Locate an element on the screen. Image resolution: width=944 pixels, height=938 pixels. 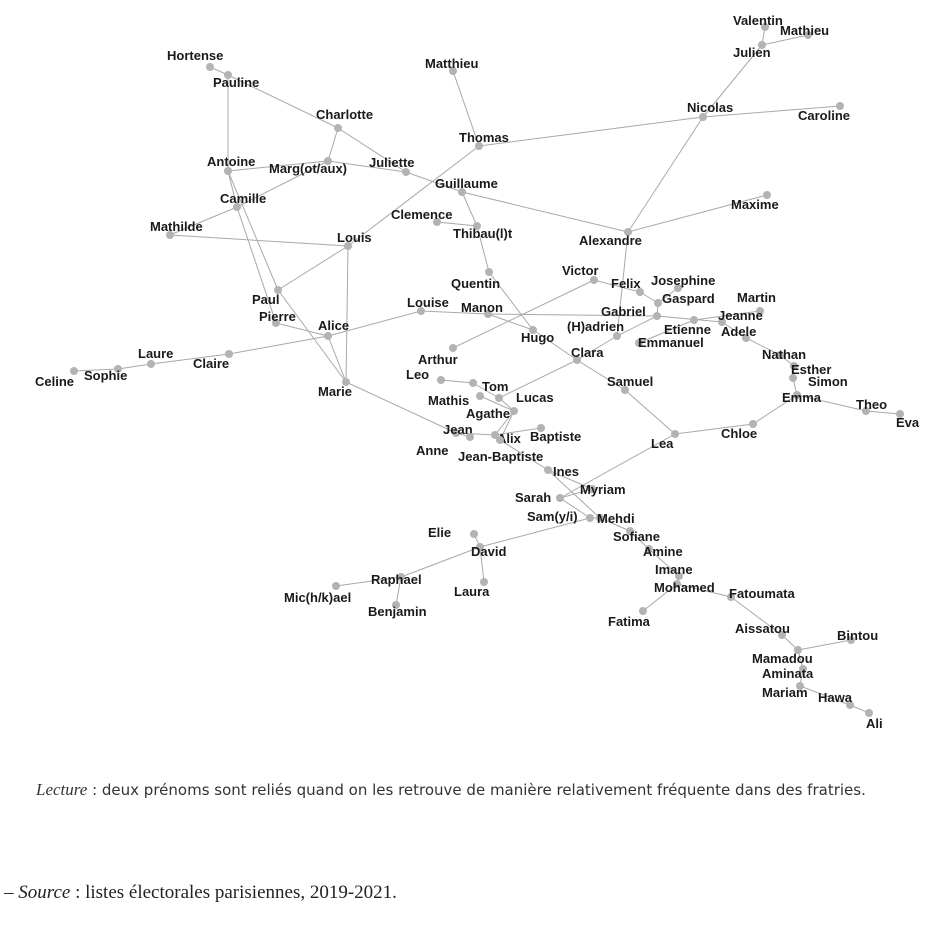
edge-tom-lucas is located at coordinates (486, 390).